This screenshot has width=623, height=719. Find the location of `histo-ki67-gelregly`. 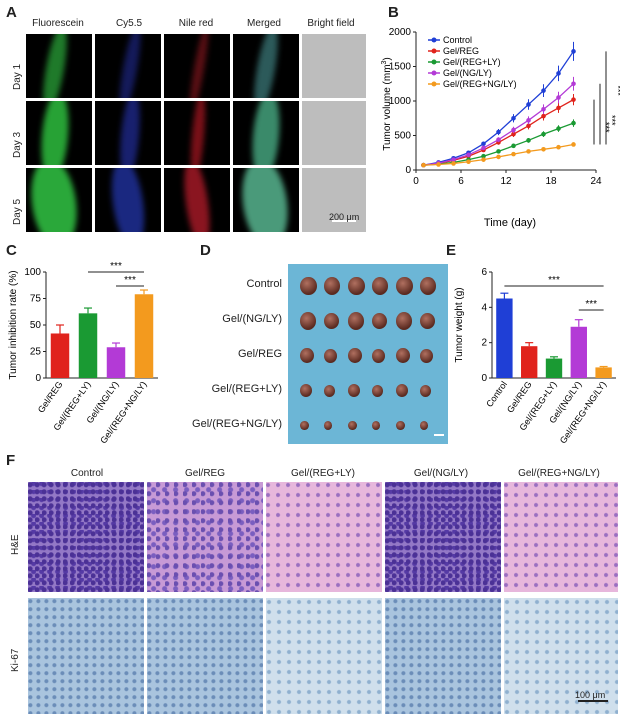

histo-ki67-gelregly is located at coordinates (324, 656).